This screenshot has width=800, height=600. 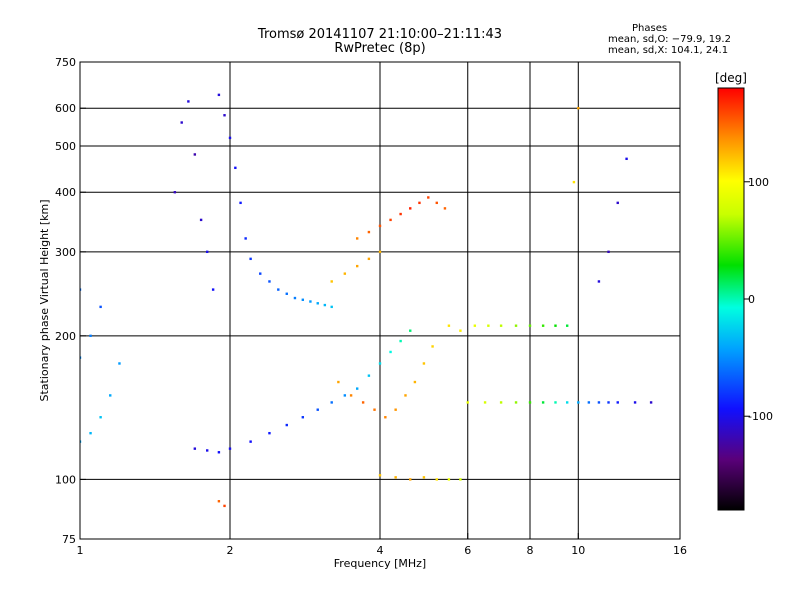 I want to click on x-tick-label: 2, so click(x=230, y=550).